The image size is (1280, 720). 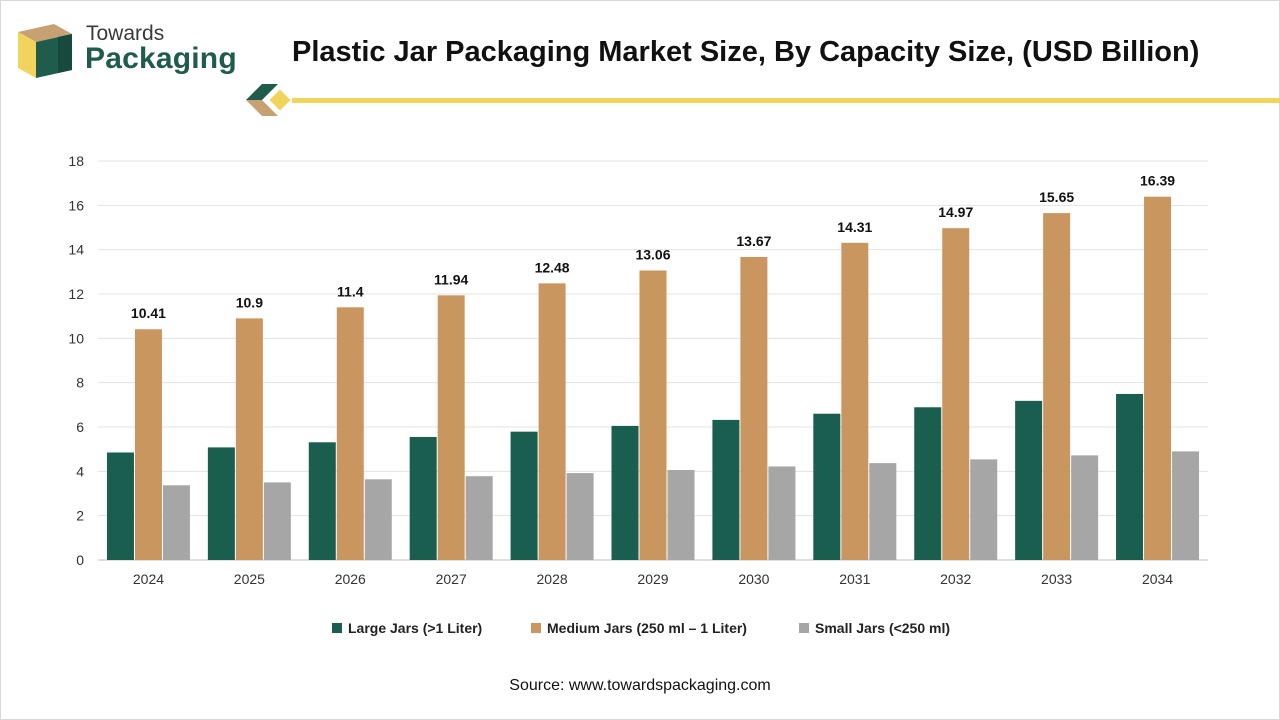 I want to click on legend-item-large: Large Jars (>1 Liter), so click(x=407, y=628).